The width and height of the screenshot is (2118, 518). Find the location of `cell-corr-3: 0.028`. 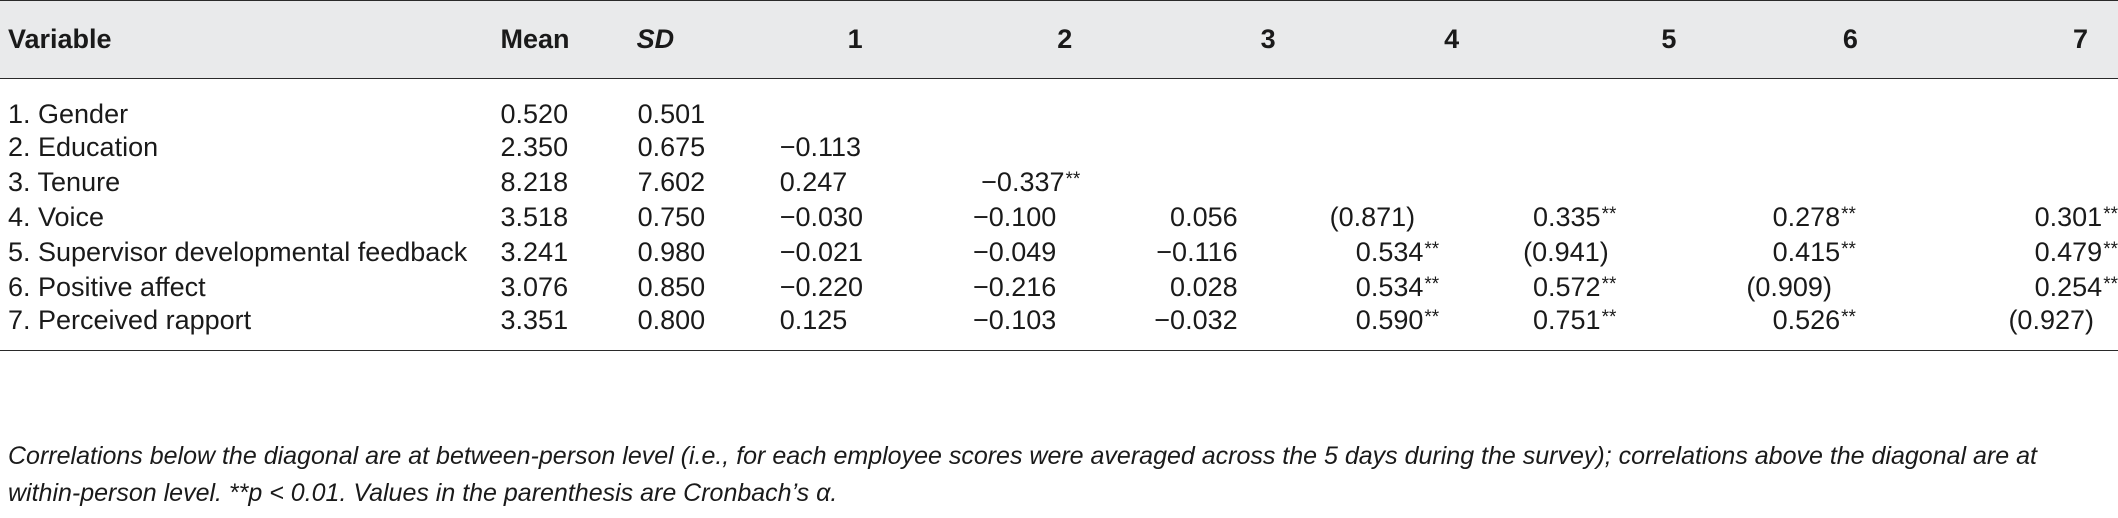

cell-corr-3: 0.028 is located at coordinates (1220, 287).